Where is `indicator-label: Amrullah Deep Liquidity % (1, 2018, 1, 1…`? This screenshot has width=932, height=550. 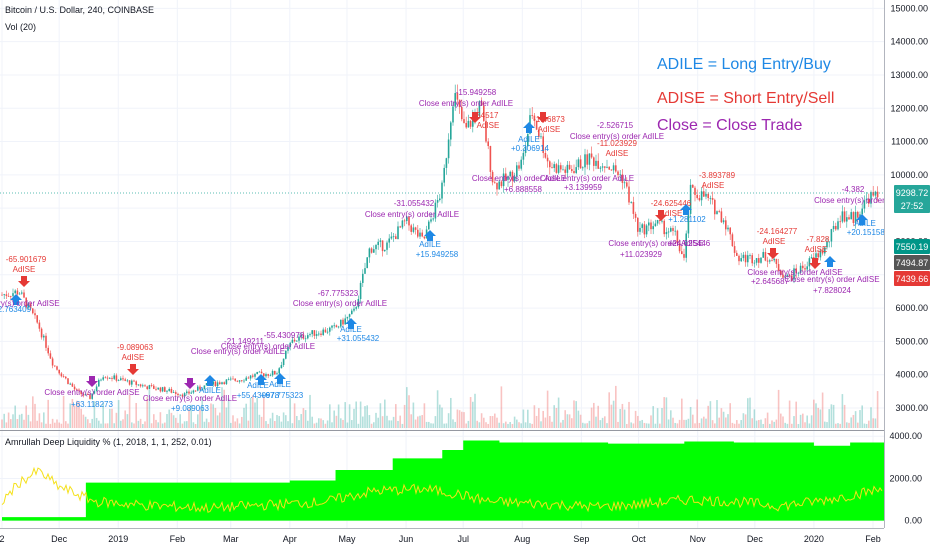 indicator-label: Amrullah Deep Liquidity % (1, 2018, 1, 1… is located at coordinates (108, 442).